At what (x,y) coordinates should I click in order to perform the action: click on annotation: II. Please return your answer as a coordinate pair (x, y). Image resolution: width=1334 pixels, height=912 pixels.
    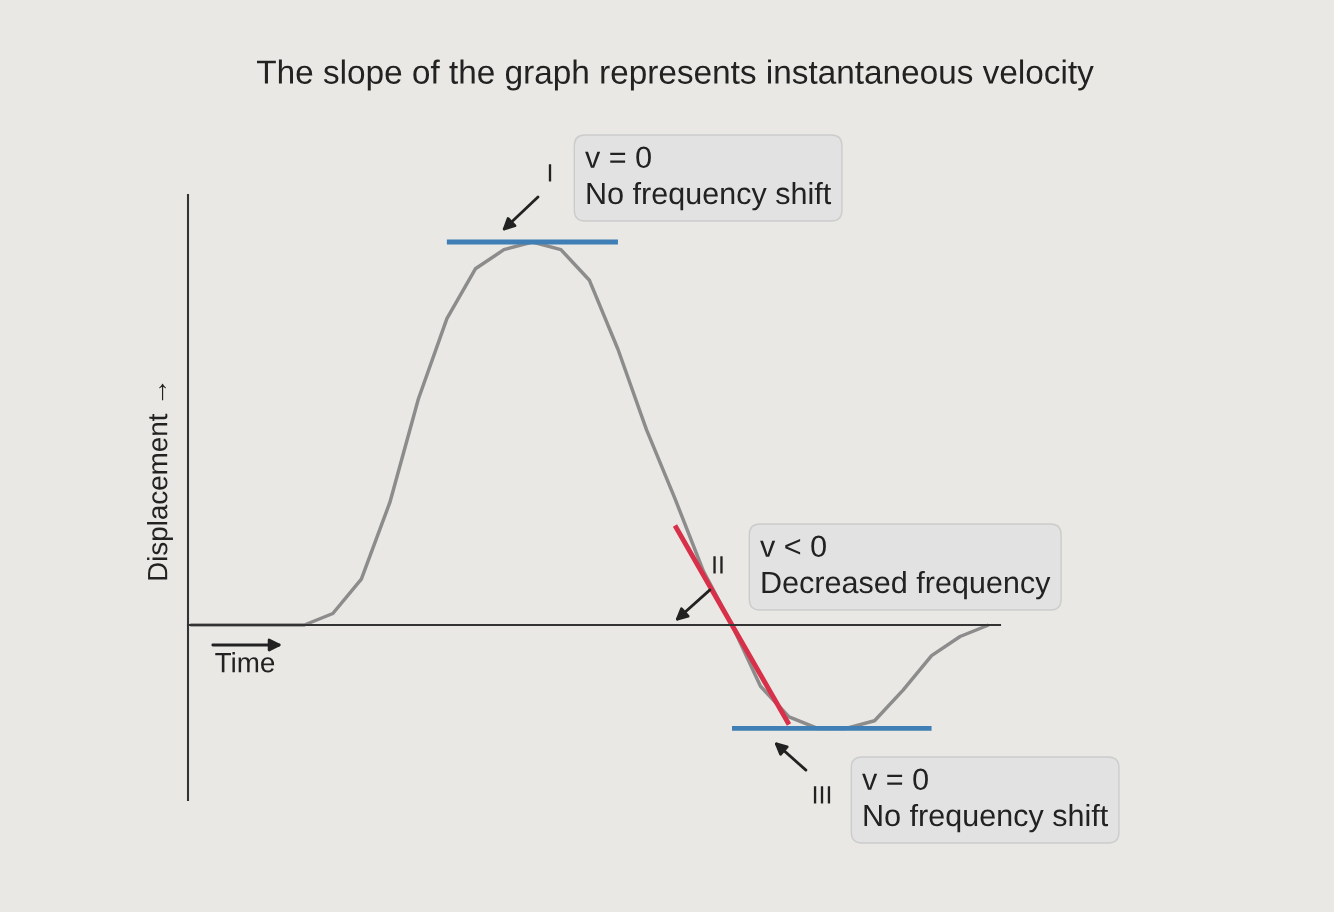
    Looking at the image, I should click on (718, 565).